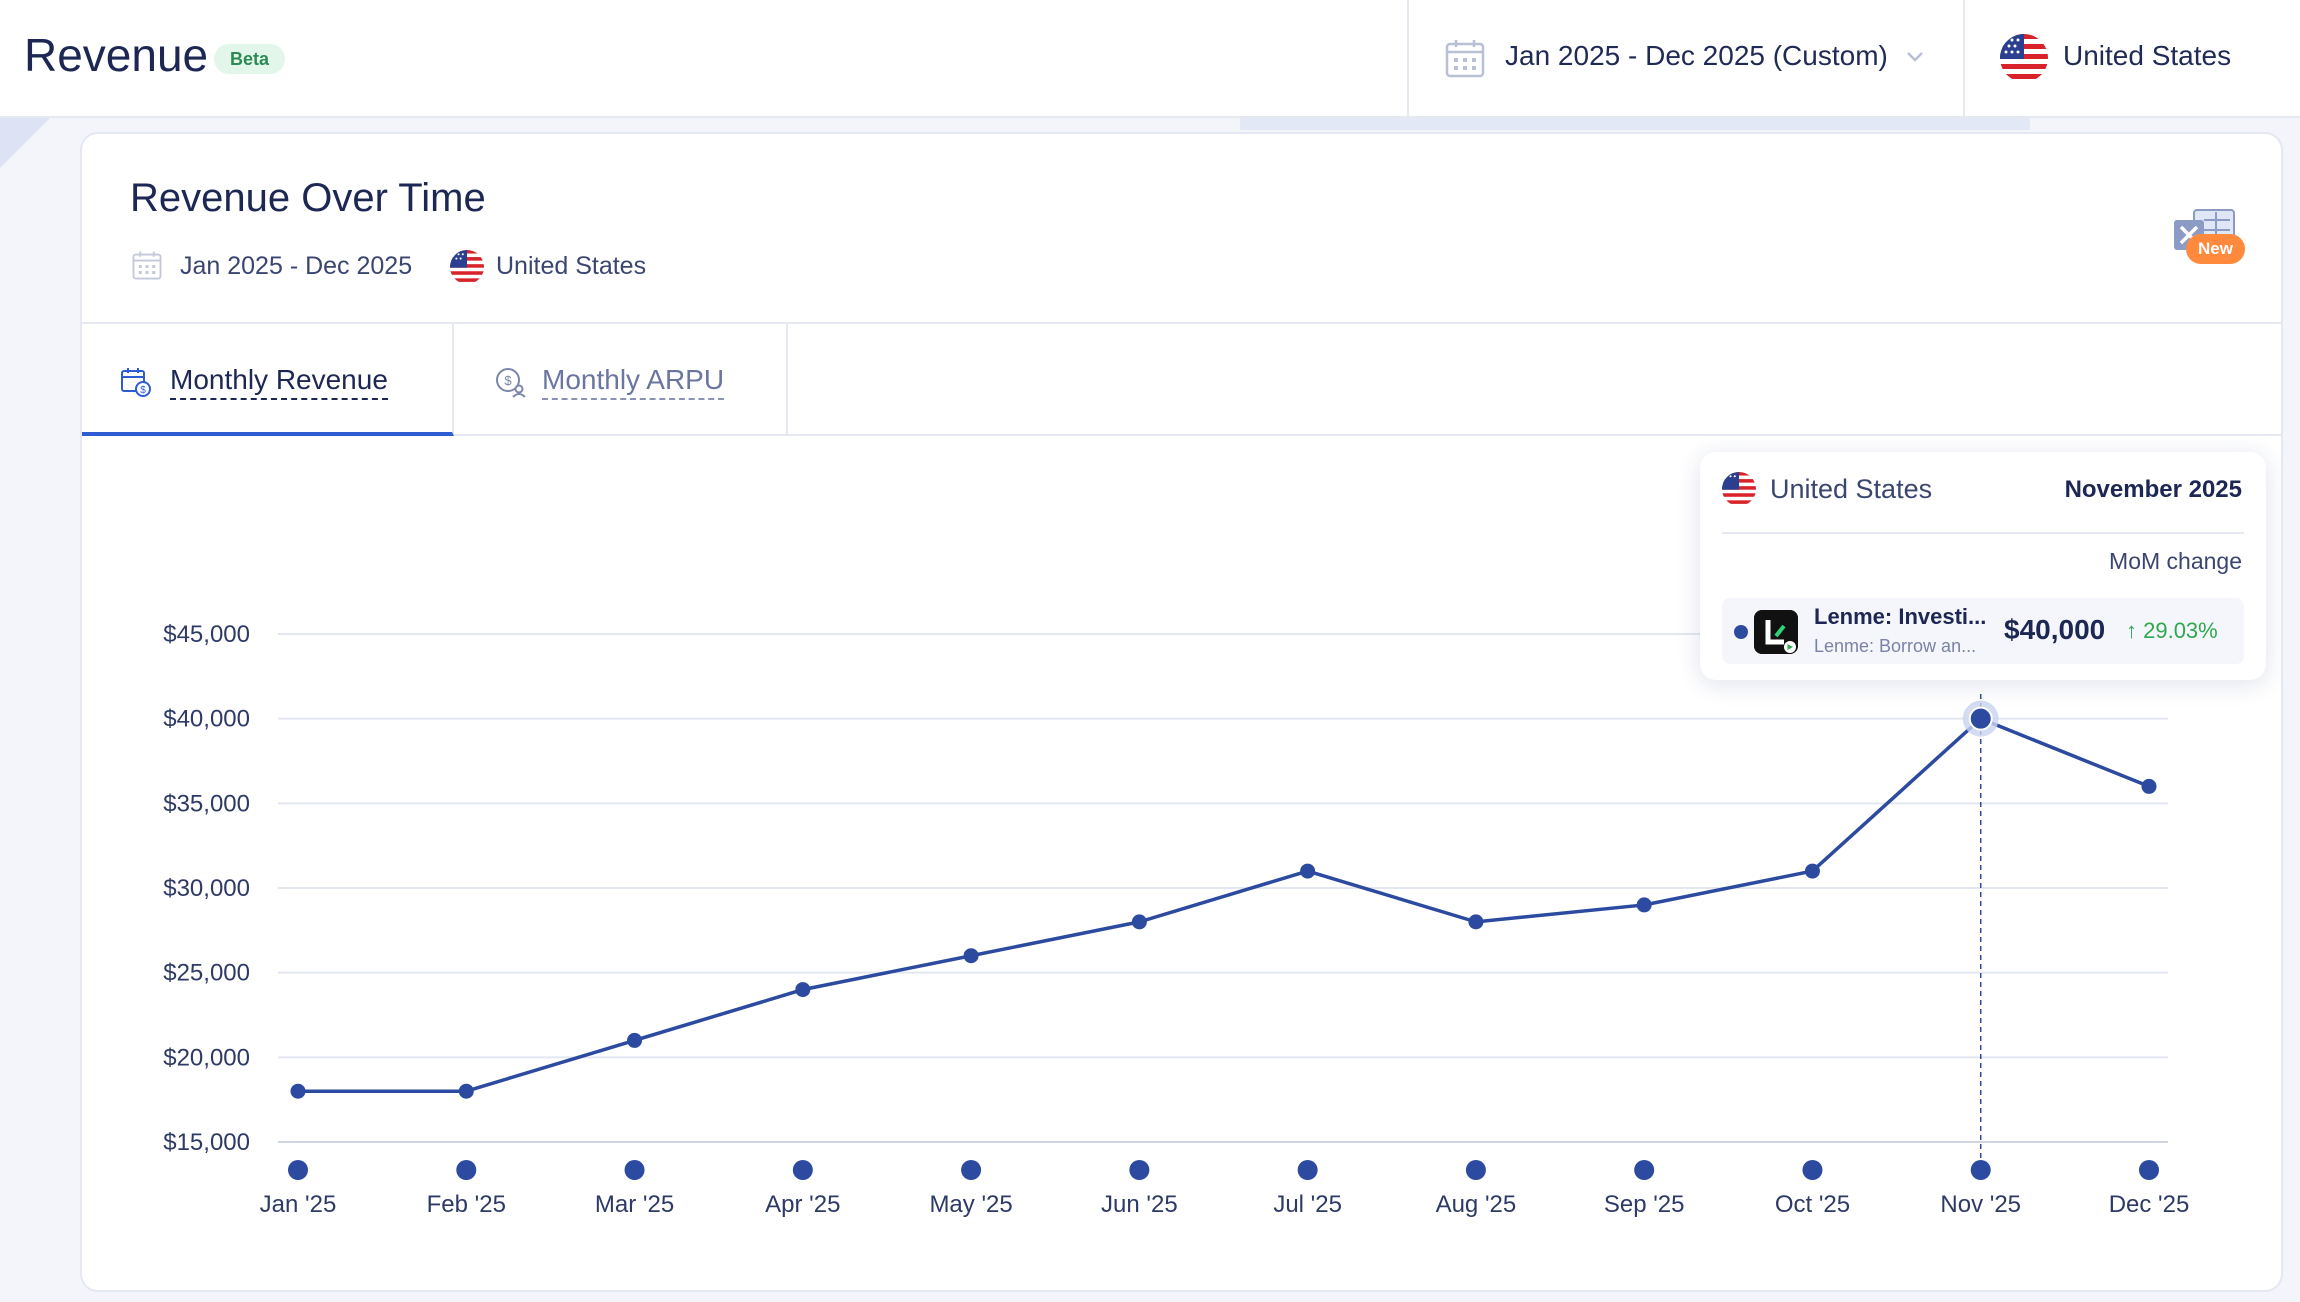 The image size is (2300, 1302). What do you see at coordinates (2172, 630) in the screenshot?
I see `tooltip-change: ↑ 29.03%` at bounding box center [2172, 630].